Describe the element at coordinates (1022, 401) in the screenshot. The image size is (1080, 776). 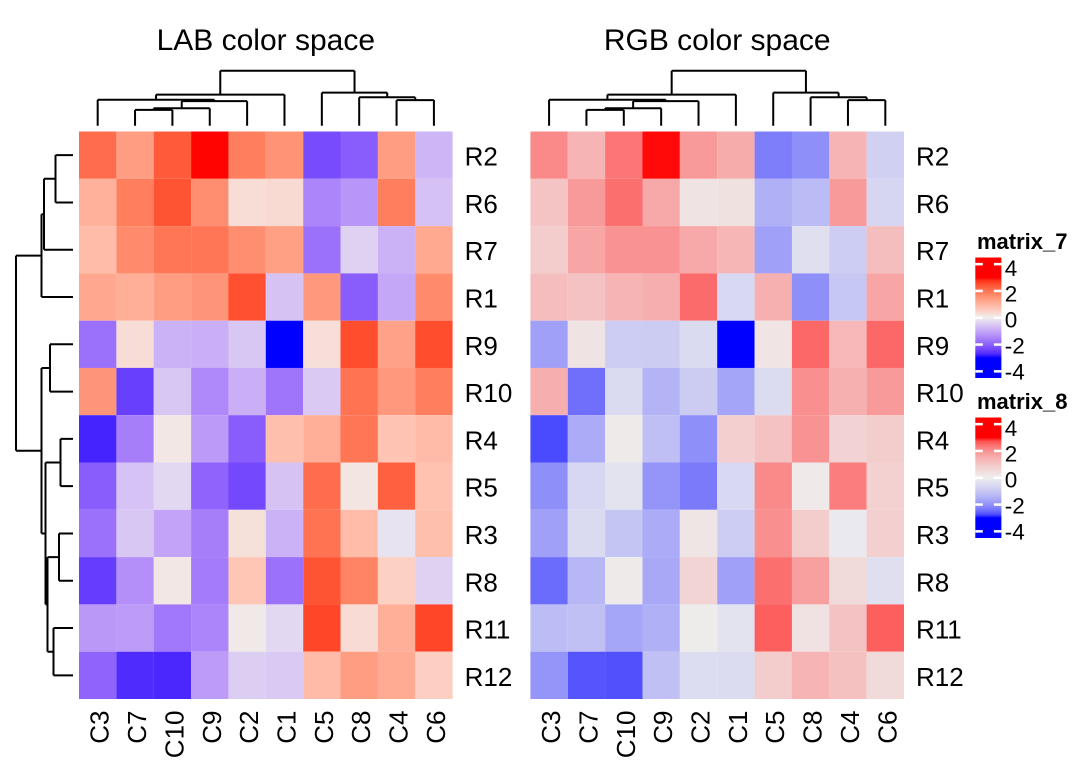
I see `svg-text: matrix_8` at that location.